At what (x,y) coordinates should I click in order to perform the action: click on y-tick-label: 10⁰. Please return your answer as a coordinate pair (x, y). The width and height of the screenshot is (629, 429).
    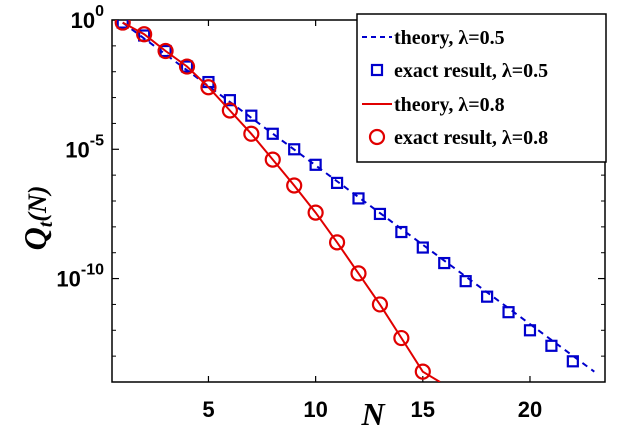
    Looking at the image, I should click on (87, 18).